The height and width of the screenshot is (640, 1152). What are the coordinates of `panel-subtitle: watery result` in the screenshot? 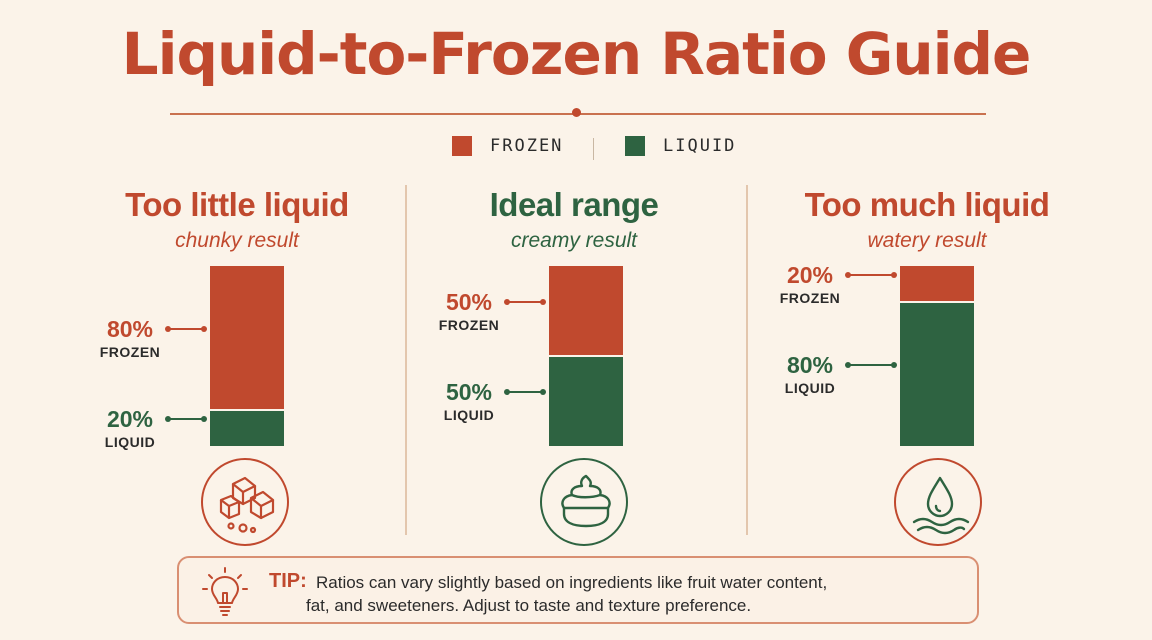 It's located at (927, 240).